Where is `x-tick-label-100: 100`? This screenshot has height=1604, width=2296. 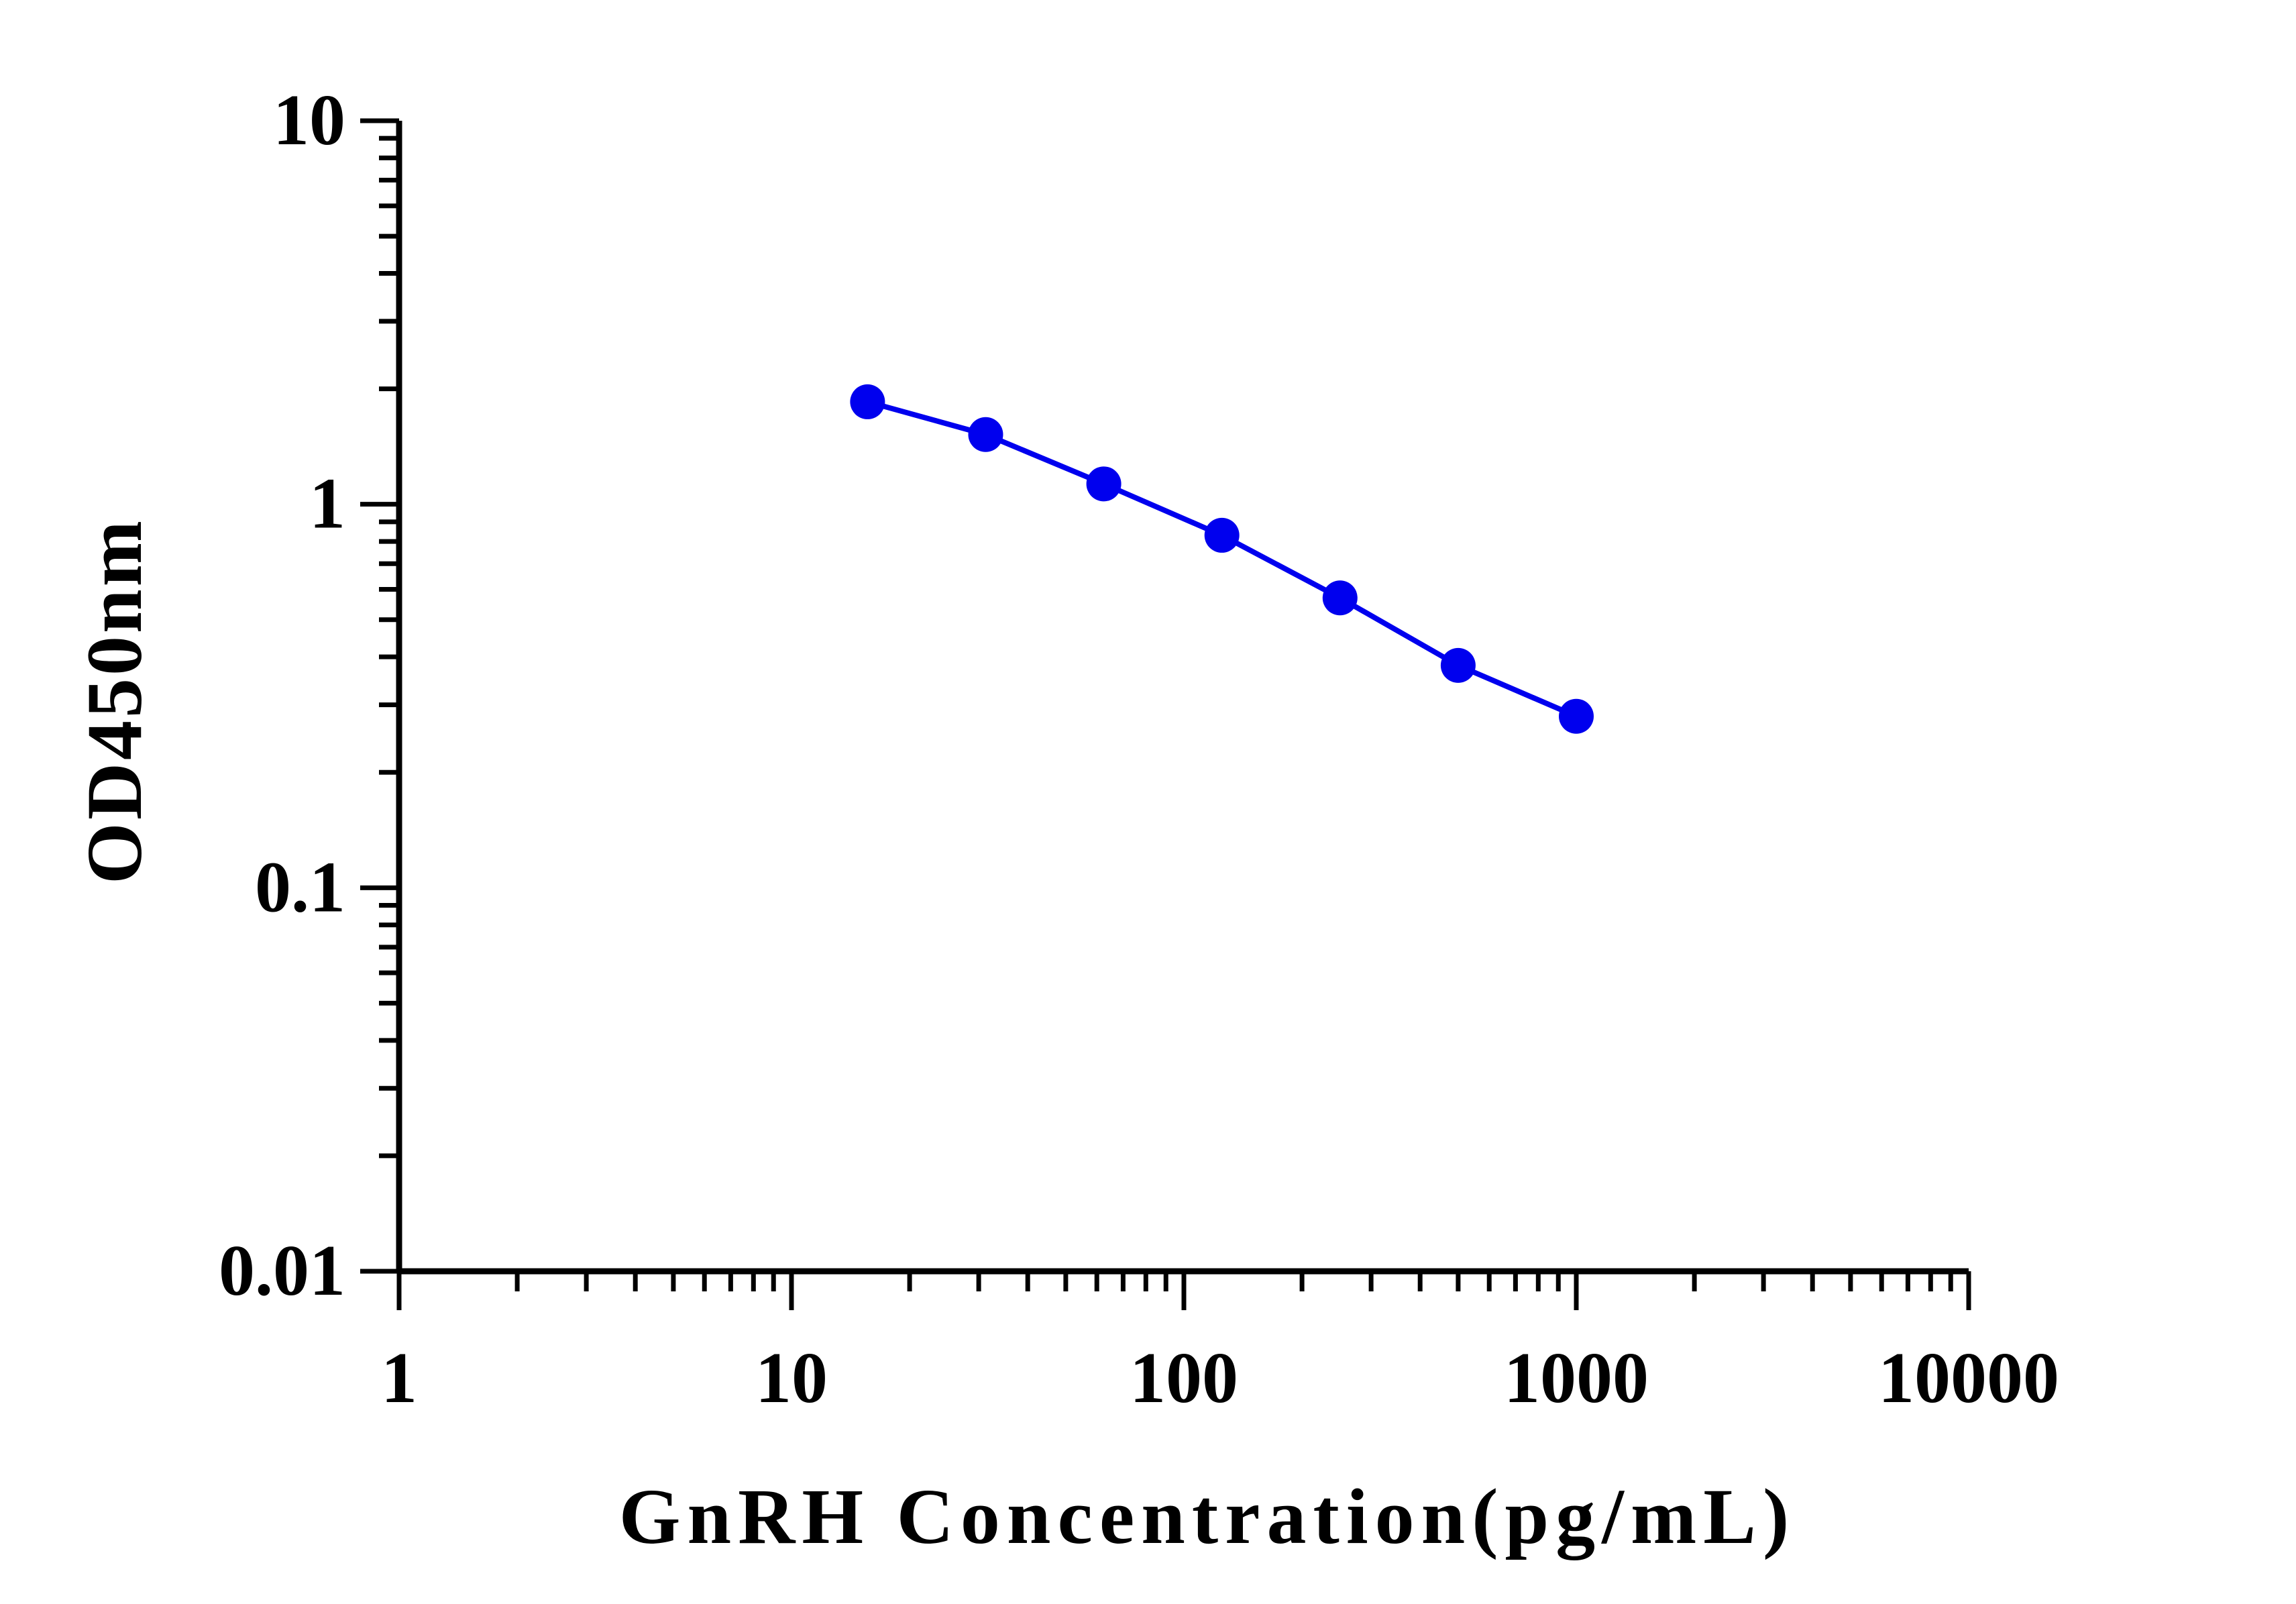
x-tick-label-100: 100 is located at coordinates (1184, 1378).